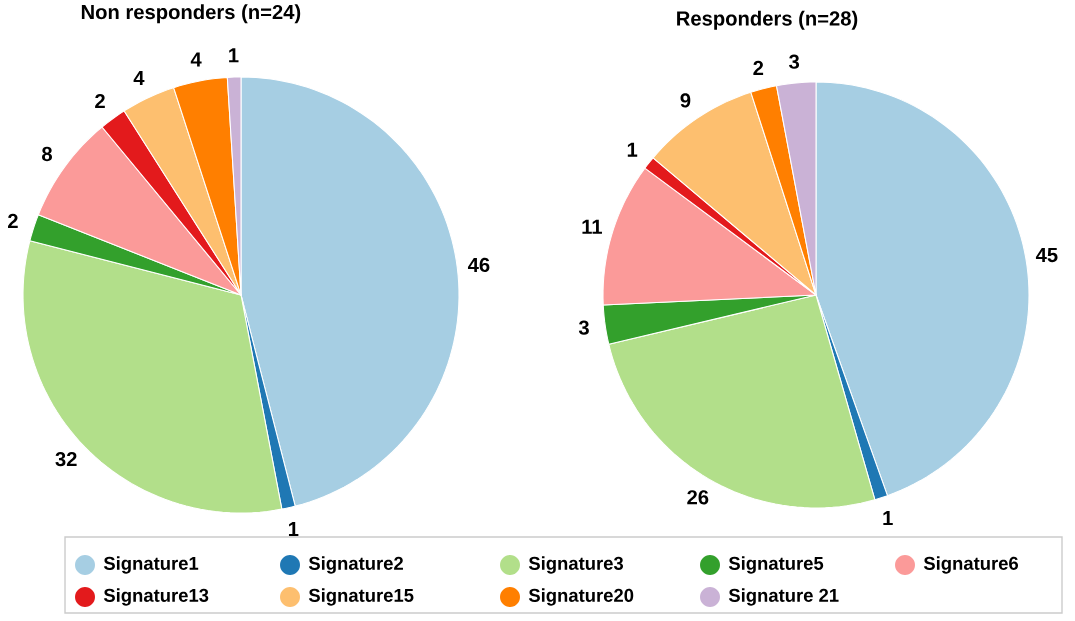  Describe the element at coordinates (971, 565) in the screenshot. I see `legend-label: Signature6` at that location.